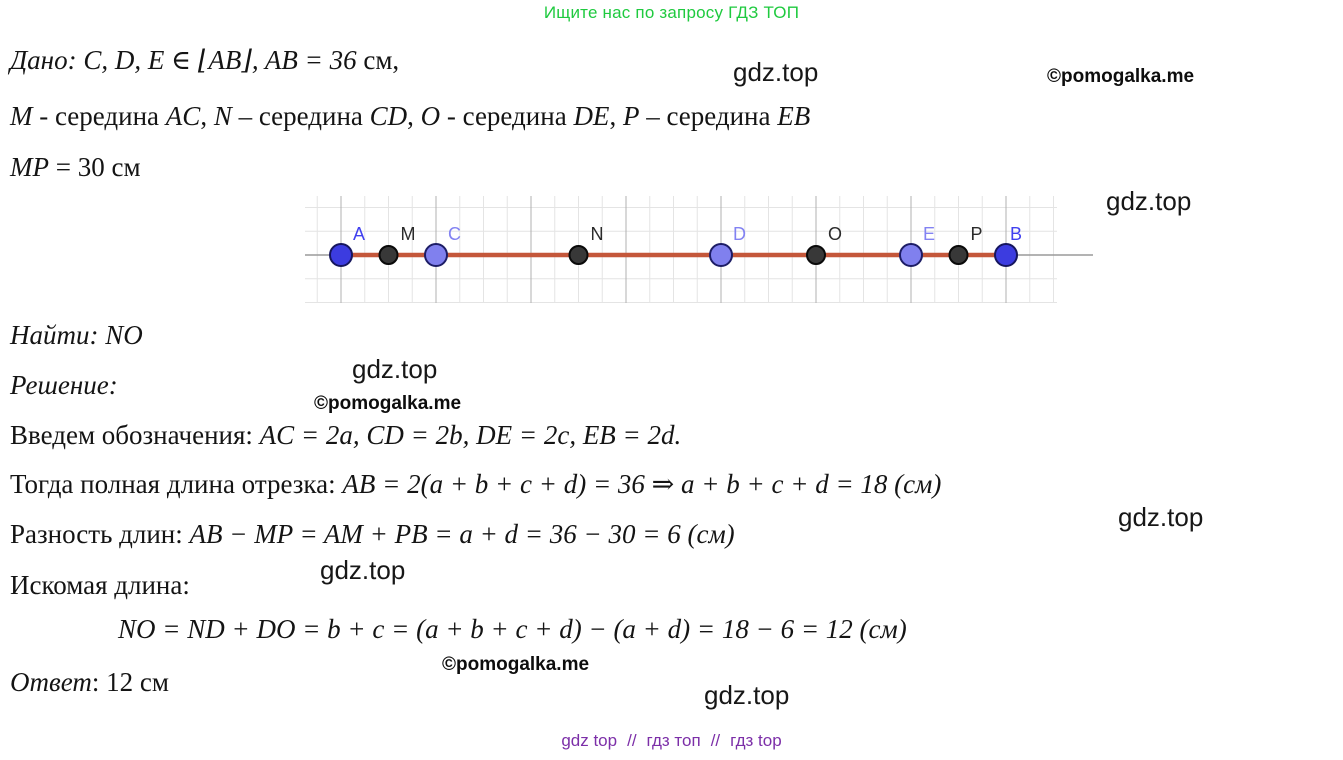 This screenshot has width=1343, height=760. What do you see at coordinates (381, 60) in the screenshot?
I see `text-run: см,` at bounding box center [381, 60].